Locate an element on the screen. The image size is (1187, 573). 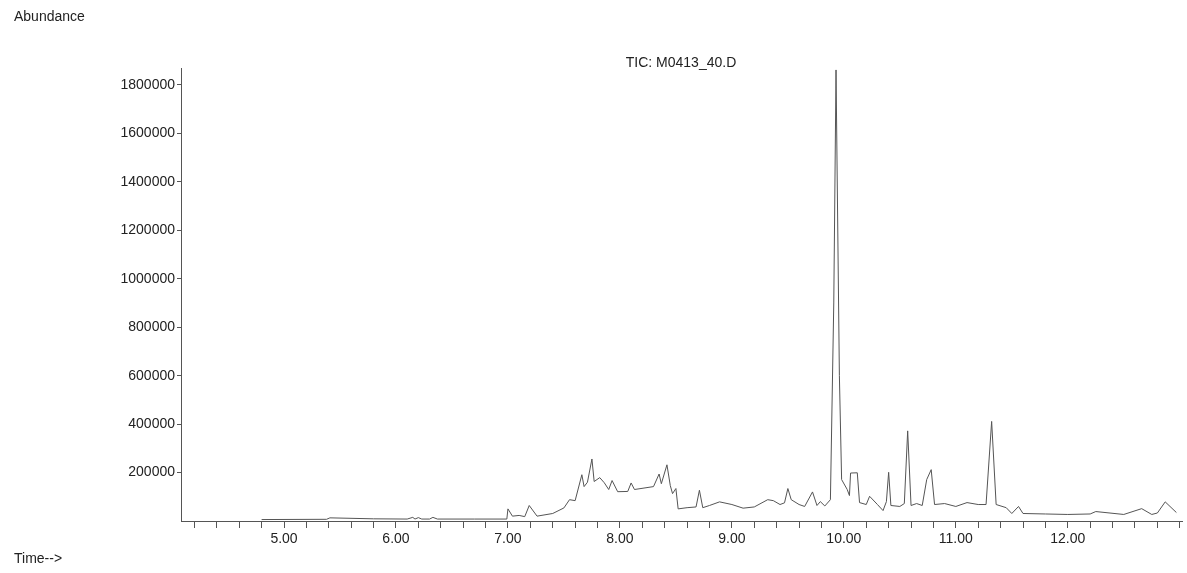
x-tick-label: 7.00 is located at coordinates (508, 538).